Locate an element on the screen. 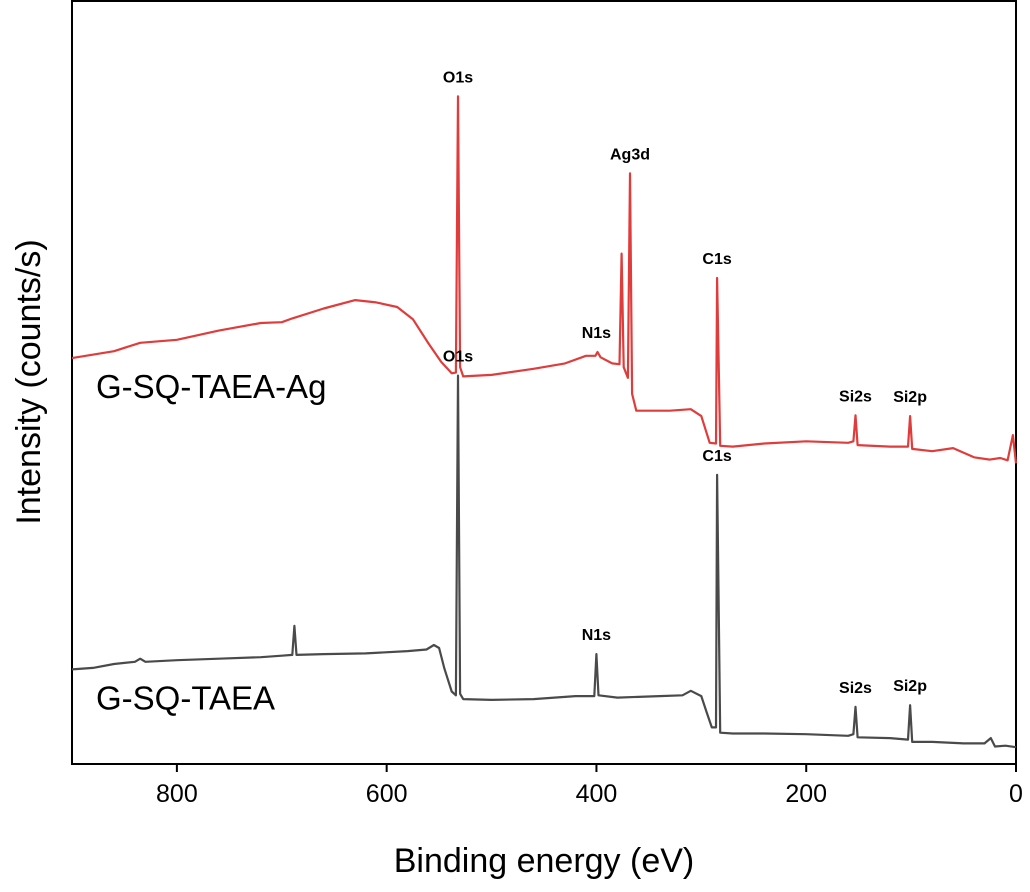  peak-label-si2p-1: Si2p is located at coordinates (910, 686).